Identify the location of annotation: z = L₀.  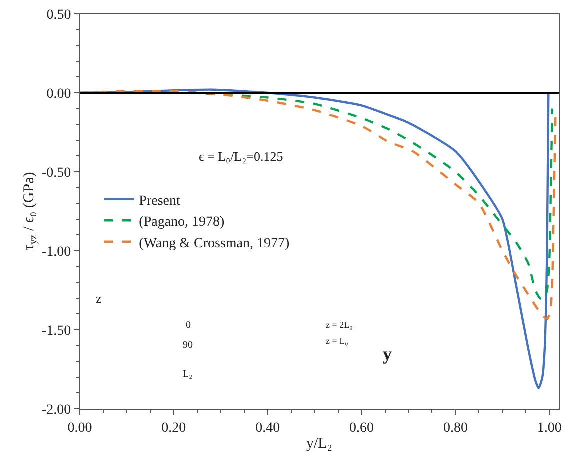
(337, 341).